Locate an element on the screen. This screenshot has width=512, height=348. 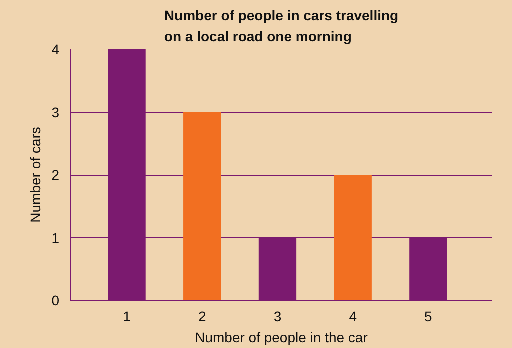
x-tick-label: 1 is located at coordinates (127, 316).